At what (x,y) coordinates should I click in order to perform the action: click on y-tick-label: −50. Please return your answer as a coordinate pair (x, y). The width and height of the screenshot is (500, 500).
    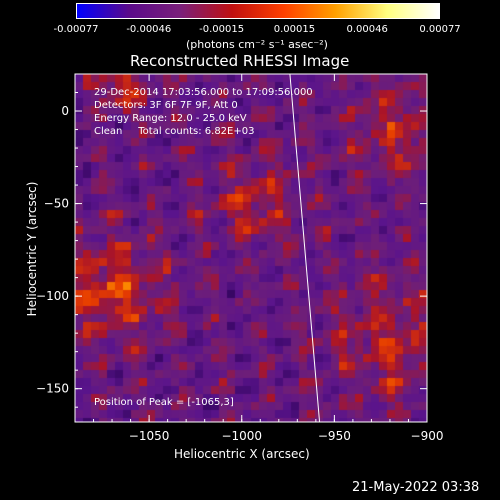
    Looking at the image, I should click on (56, 204).